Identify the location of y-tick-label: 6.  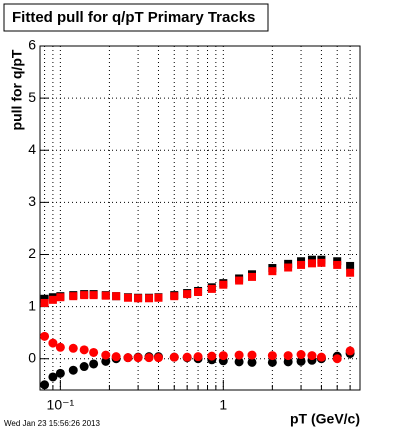
(32, 45).